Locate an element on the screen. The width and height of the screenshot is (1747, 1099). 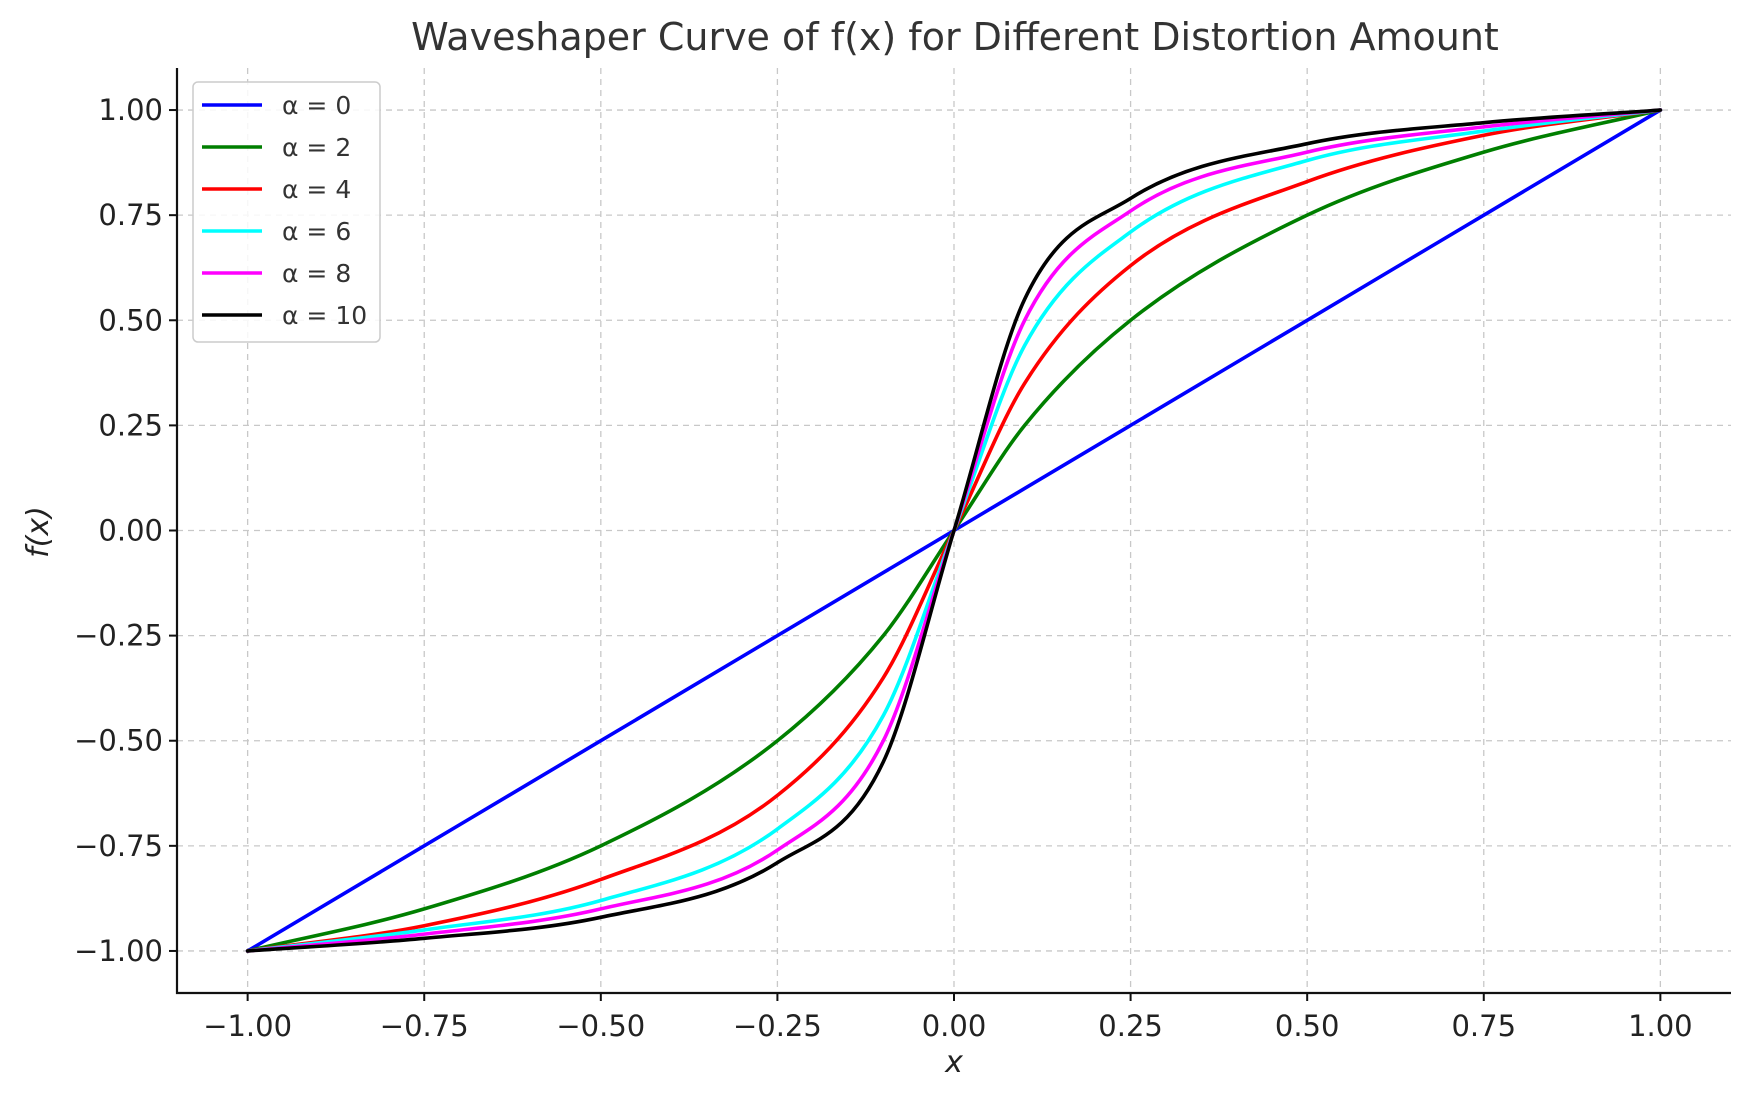
y-tick-label: −0.75 is located at coordinates (118, 846).